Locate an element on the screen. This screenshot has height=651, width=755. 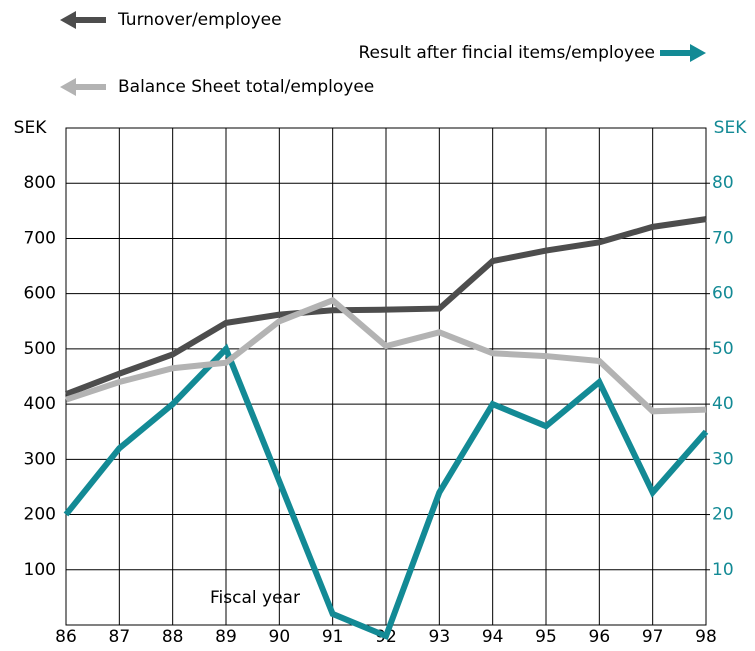
y-tick-label: 500 is located at coordinates (40, 349).